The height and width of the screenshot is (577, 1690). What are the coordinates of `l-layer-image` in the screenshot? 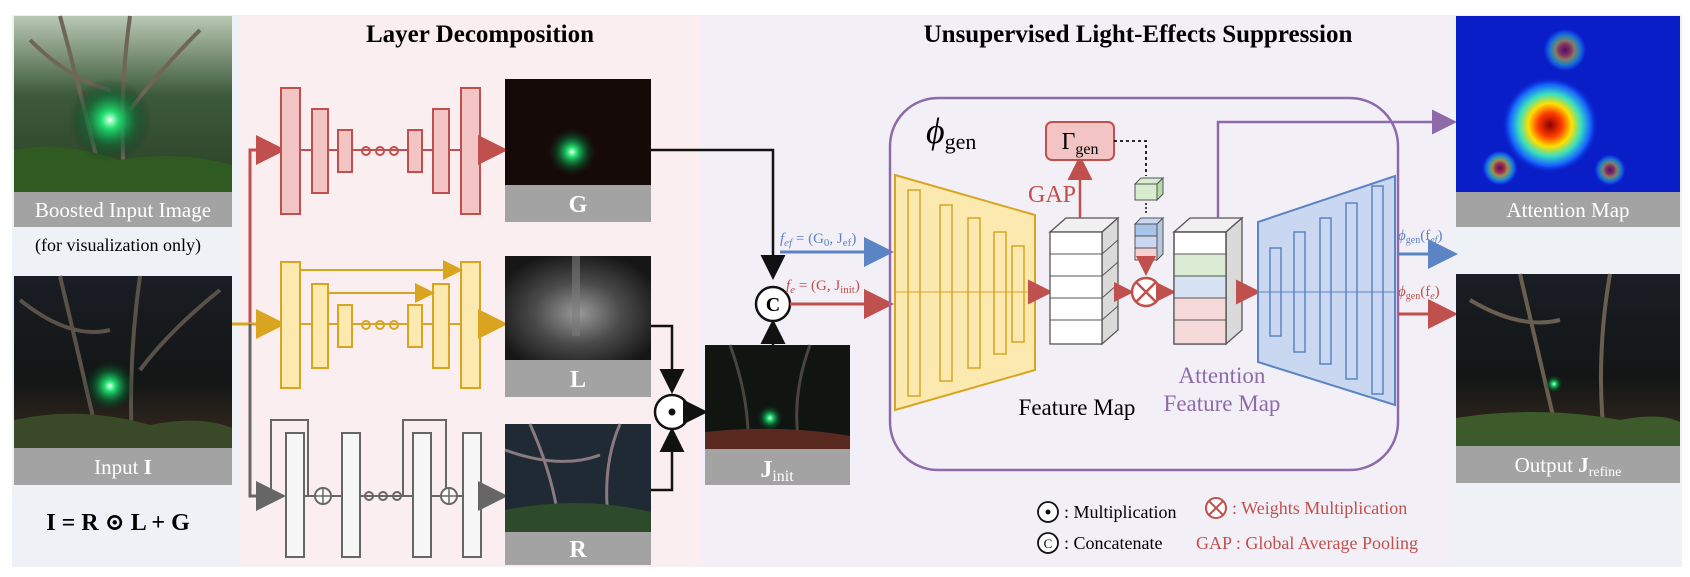 It's located at (578, 308).